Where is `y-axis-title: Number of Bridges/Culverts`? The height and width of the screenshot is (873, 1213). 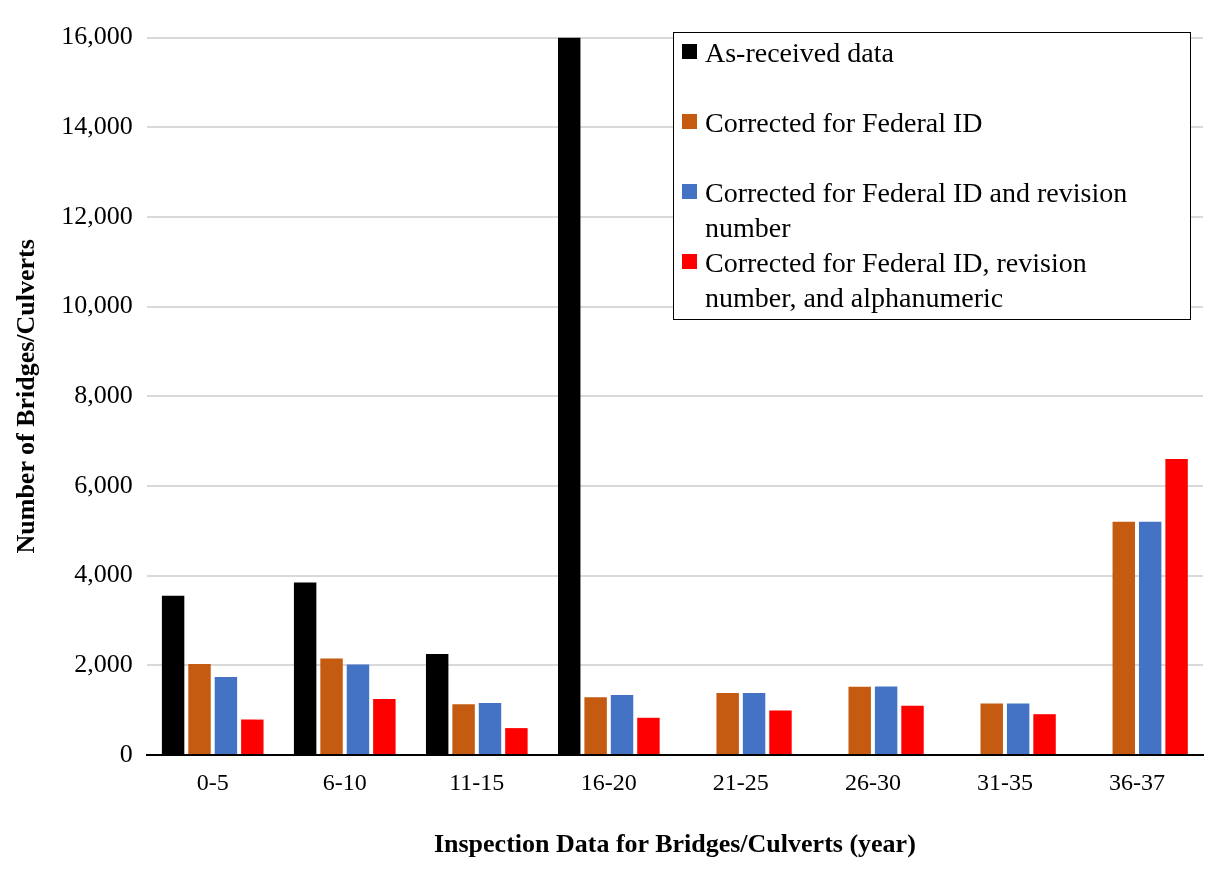 y-axis-title: Number of Bridges/Culverts is located at coordinates (26, 396).